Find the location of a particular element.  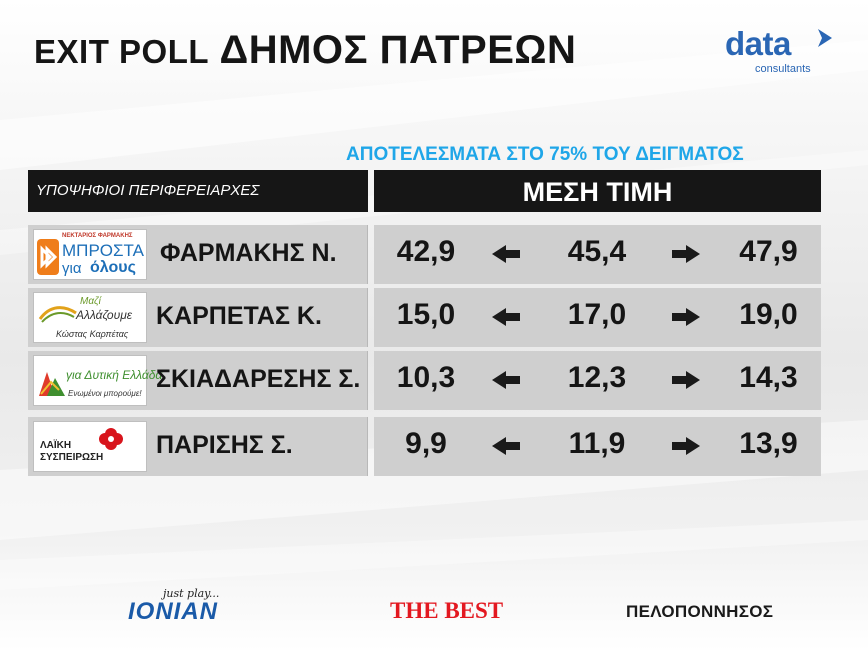

red-flower-icon is located at coordinates (111, 439).